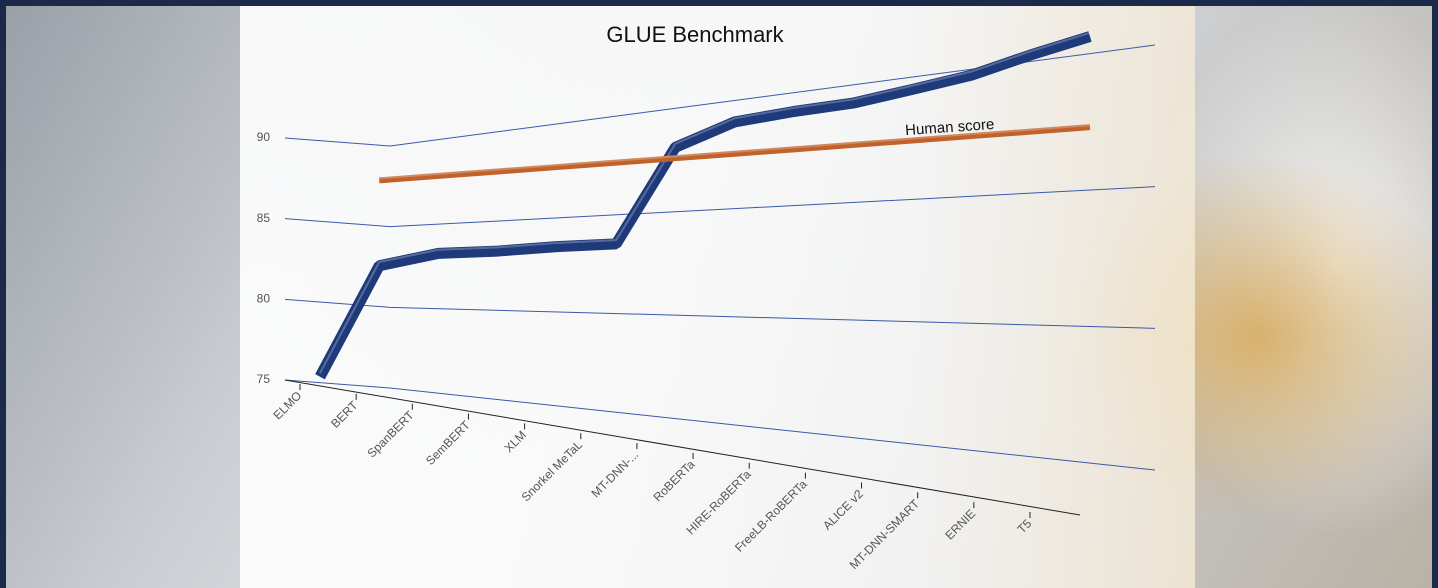 The image size is (1438, 588). What do you see at coordinates (950, 127) in the screenshot?
I see `series-label: Human score` at bounding box center [950, 127].